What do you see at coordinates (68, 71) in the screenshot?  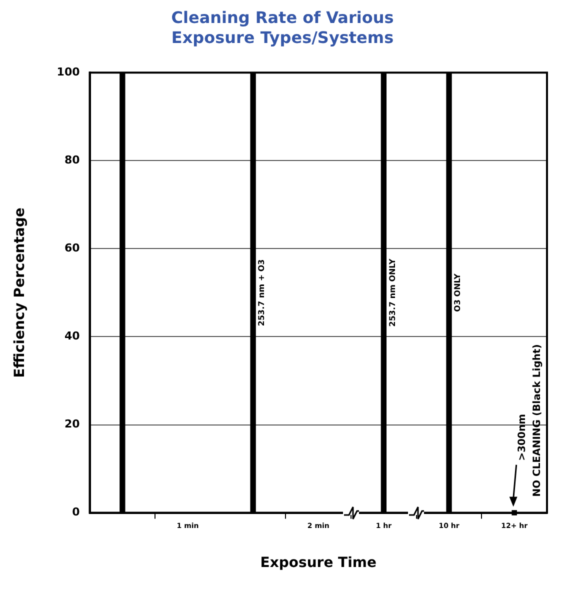 I see `y-tick-label: 100` at bounding box center [68, 71].